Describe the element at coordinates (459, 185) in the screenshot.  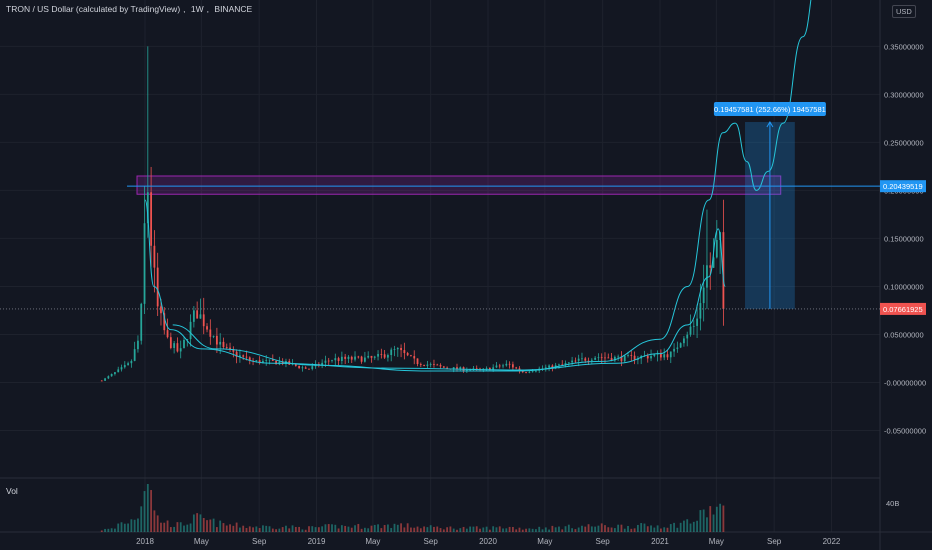
I see `resistance-band-rect` at that location.